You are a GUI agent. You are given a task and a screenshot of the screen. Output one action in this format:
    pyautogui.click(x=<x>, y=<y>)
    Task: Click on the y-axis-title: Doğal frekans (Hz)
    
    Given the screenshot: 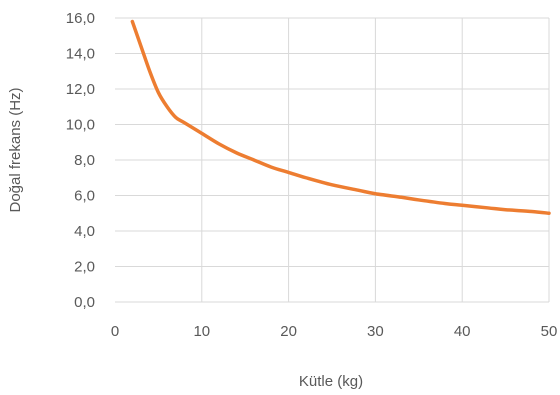 What is the action you would take?
    pyautogui.click(x=15, y=149)
    